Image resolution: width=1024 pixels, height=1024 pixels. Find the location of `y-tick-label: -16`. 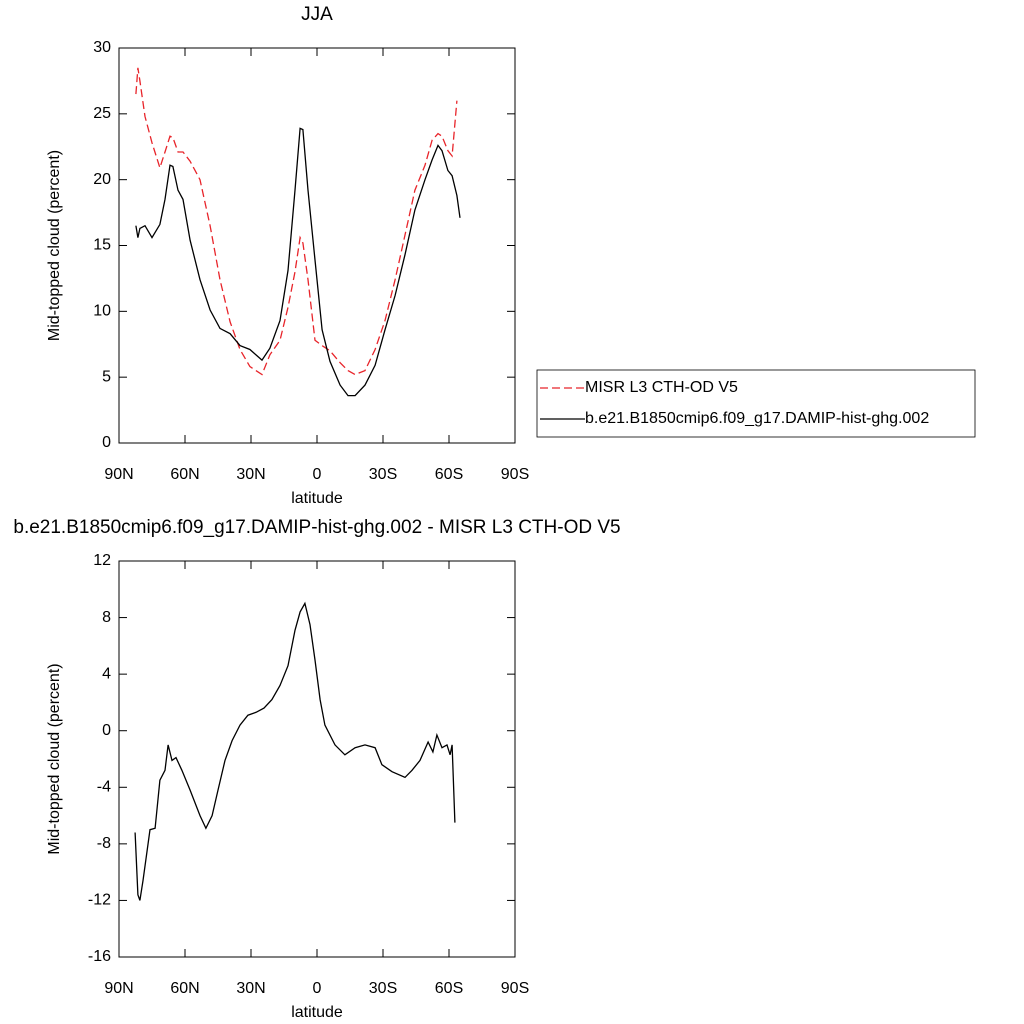

y-tick-label: -16 is located at coordinates (99, 956).